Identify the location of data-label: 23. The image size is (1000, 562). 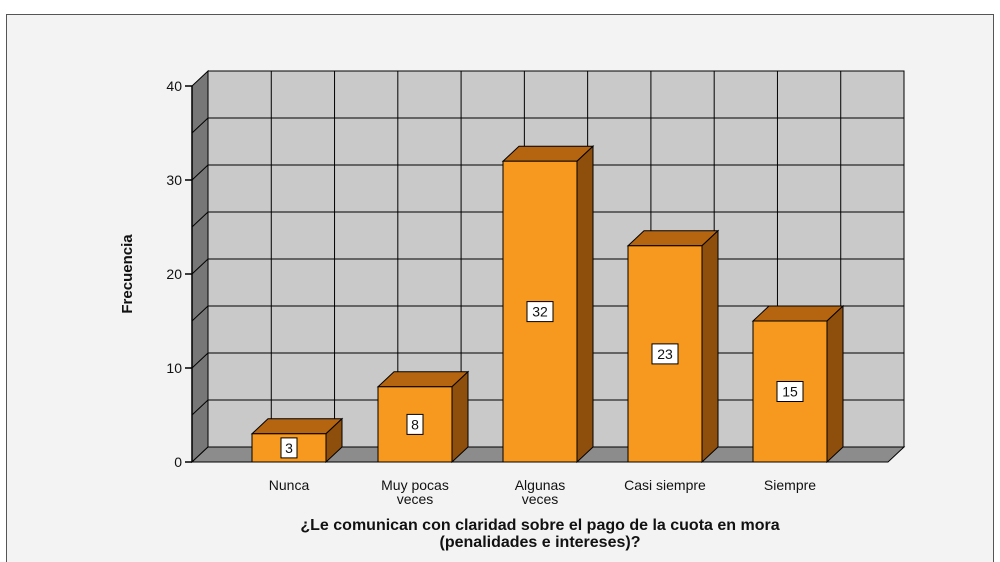
(665, 354).